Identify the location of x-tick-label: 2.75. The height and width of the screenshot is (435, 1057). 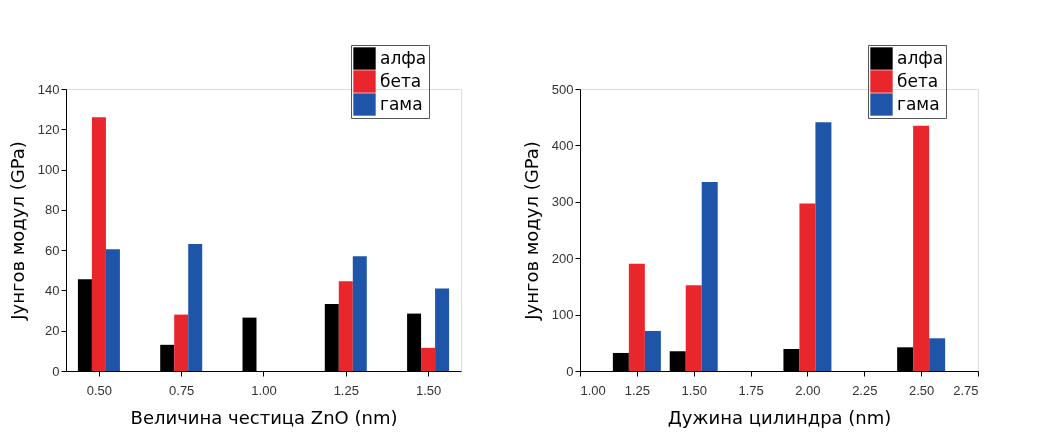
(966, 390).